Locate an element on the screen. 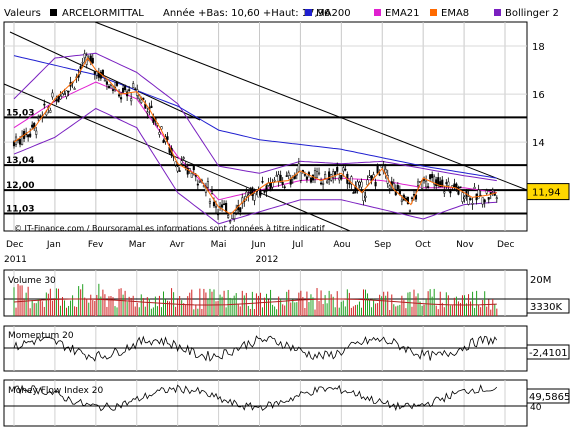 Image resolution: width=570 pixels, height=430 pixels. x-axis-label-jan: Jan is located at coordinates (53, 245).